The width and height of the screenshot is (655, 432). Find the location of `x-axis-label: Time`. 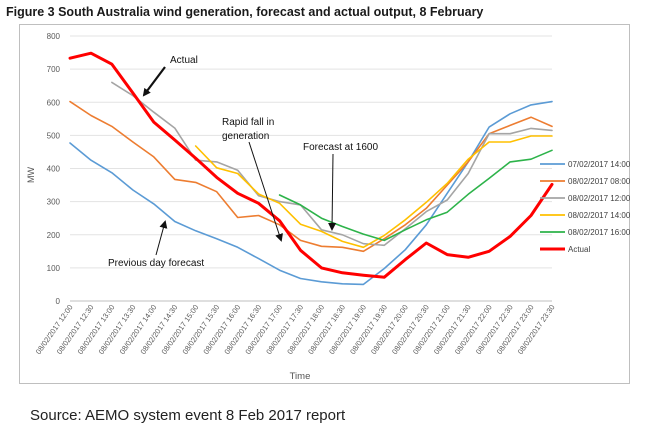

x-axis-label: Time is located at coordinates (300, 376).